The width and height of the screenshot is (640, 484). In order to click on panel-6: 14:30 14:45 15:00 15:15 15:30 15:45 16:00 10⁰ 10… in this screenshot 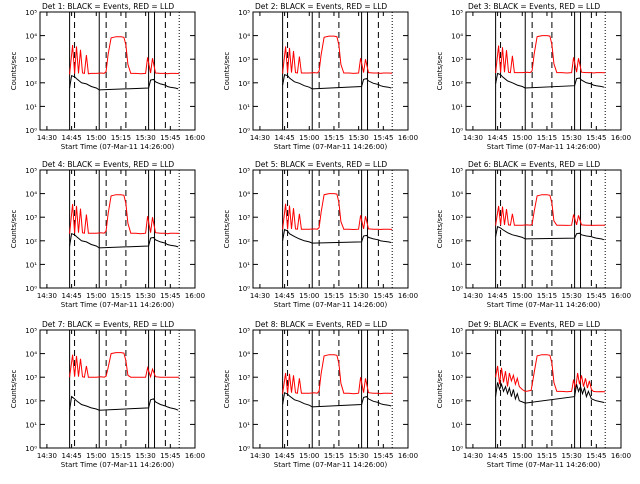, I will do `click(533, 234)`.